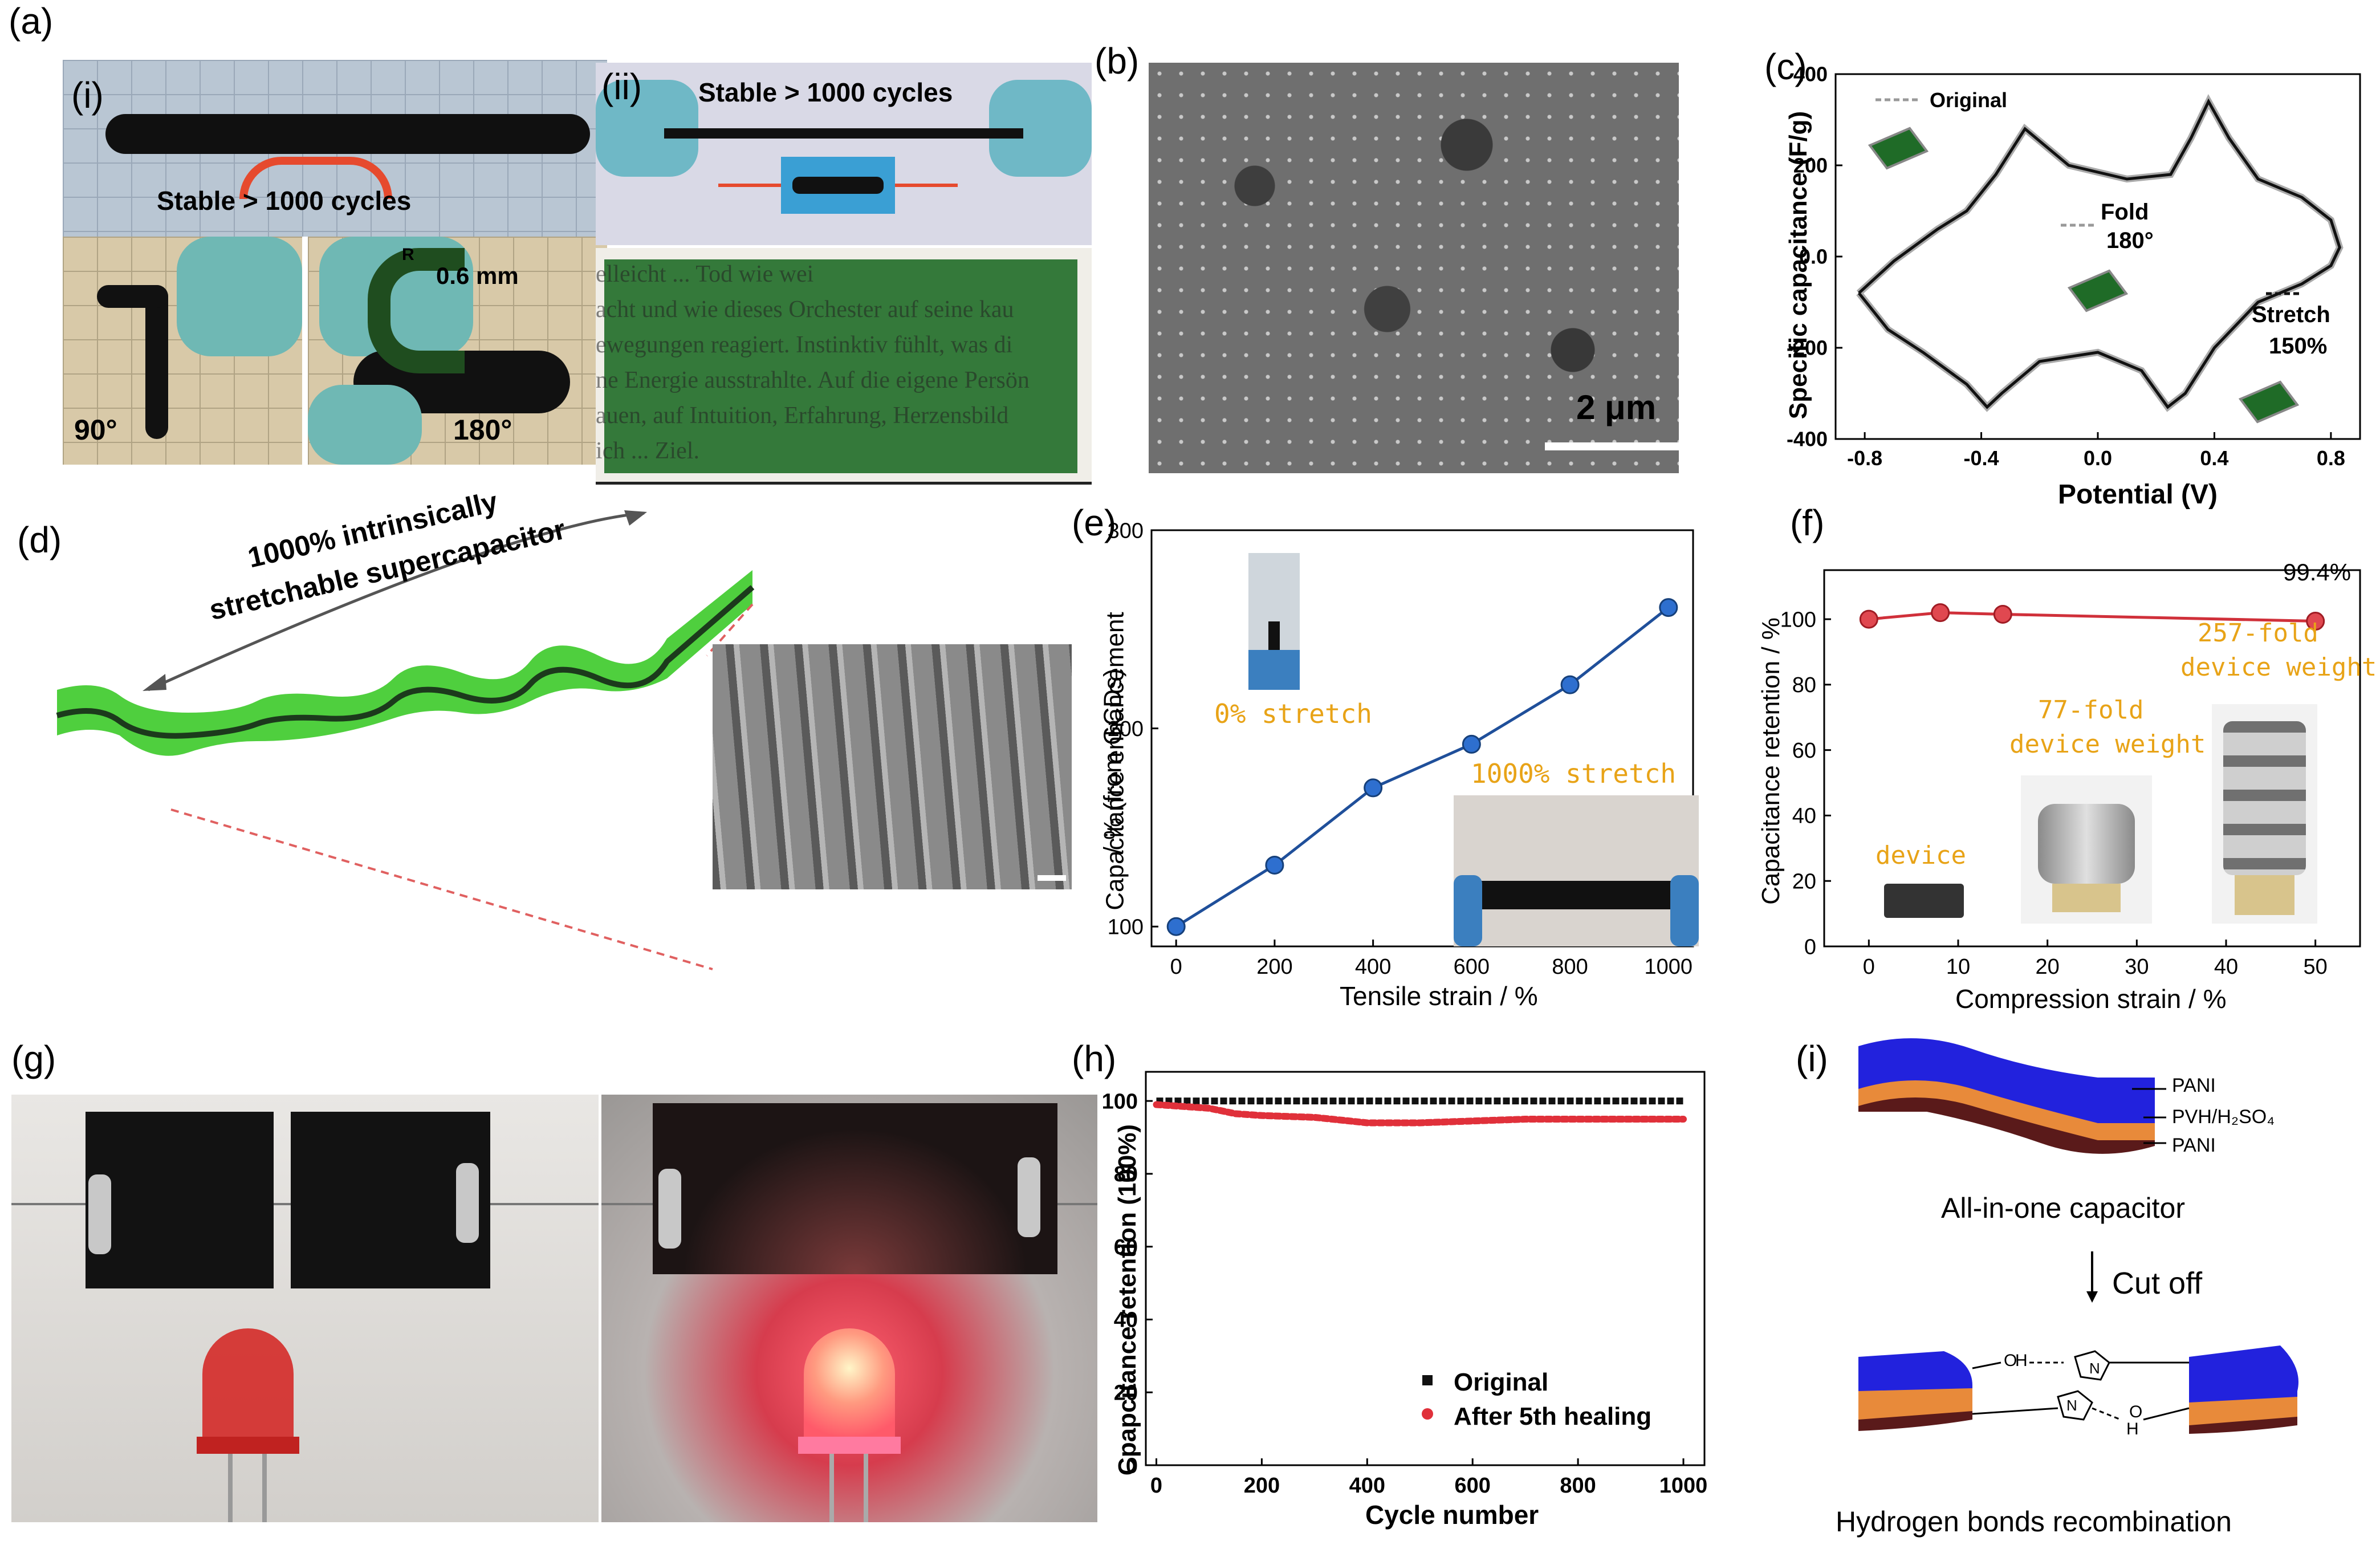 Image resolution: width=2380 pixels, height=1553 pixels. Describe the element at coordinates (2269, 402) in the screenshot. I see `device-stretch-icon` at that location.